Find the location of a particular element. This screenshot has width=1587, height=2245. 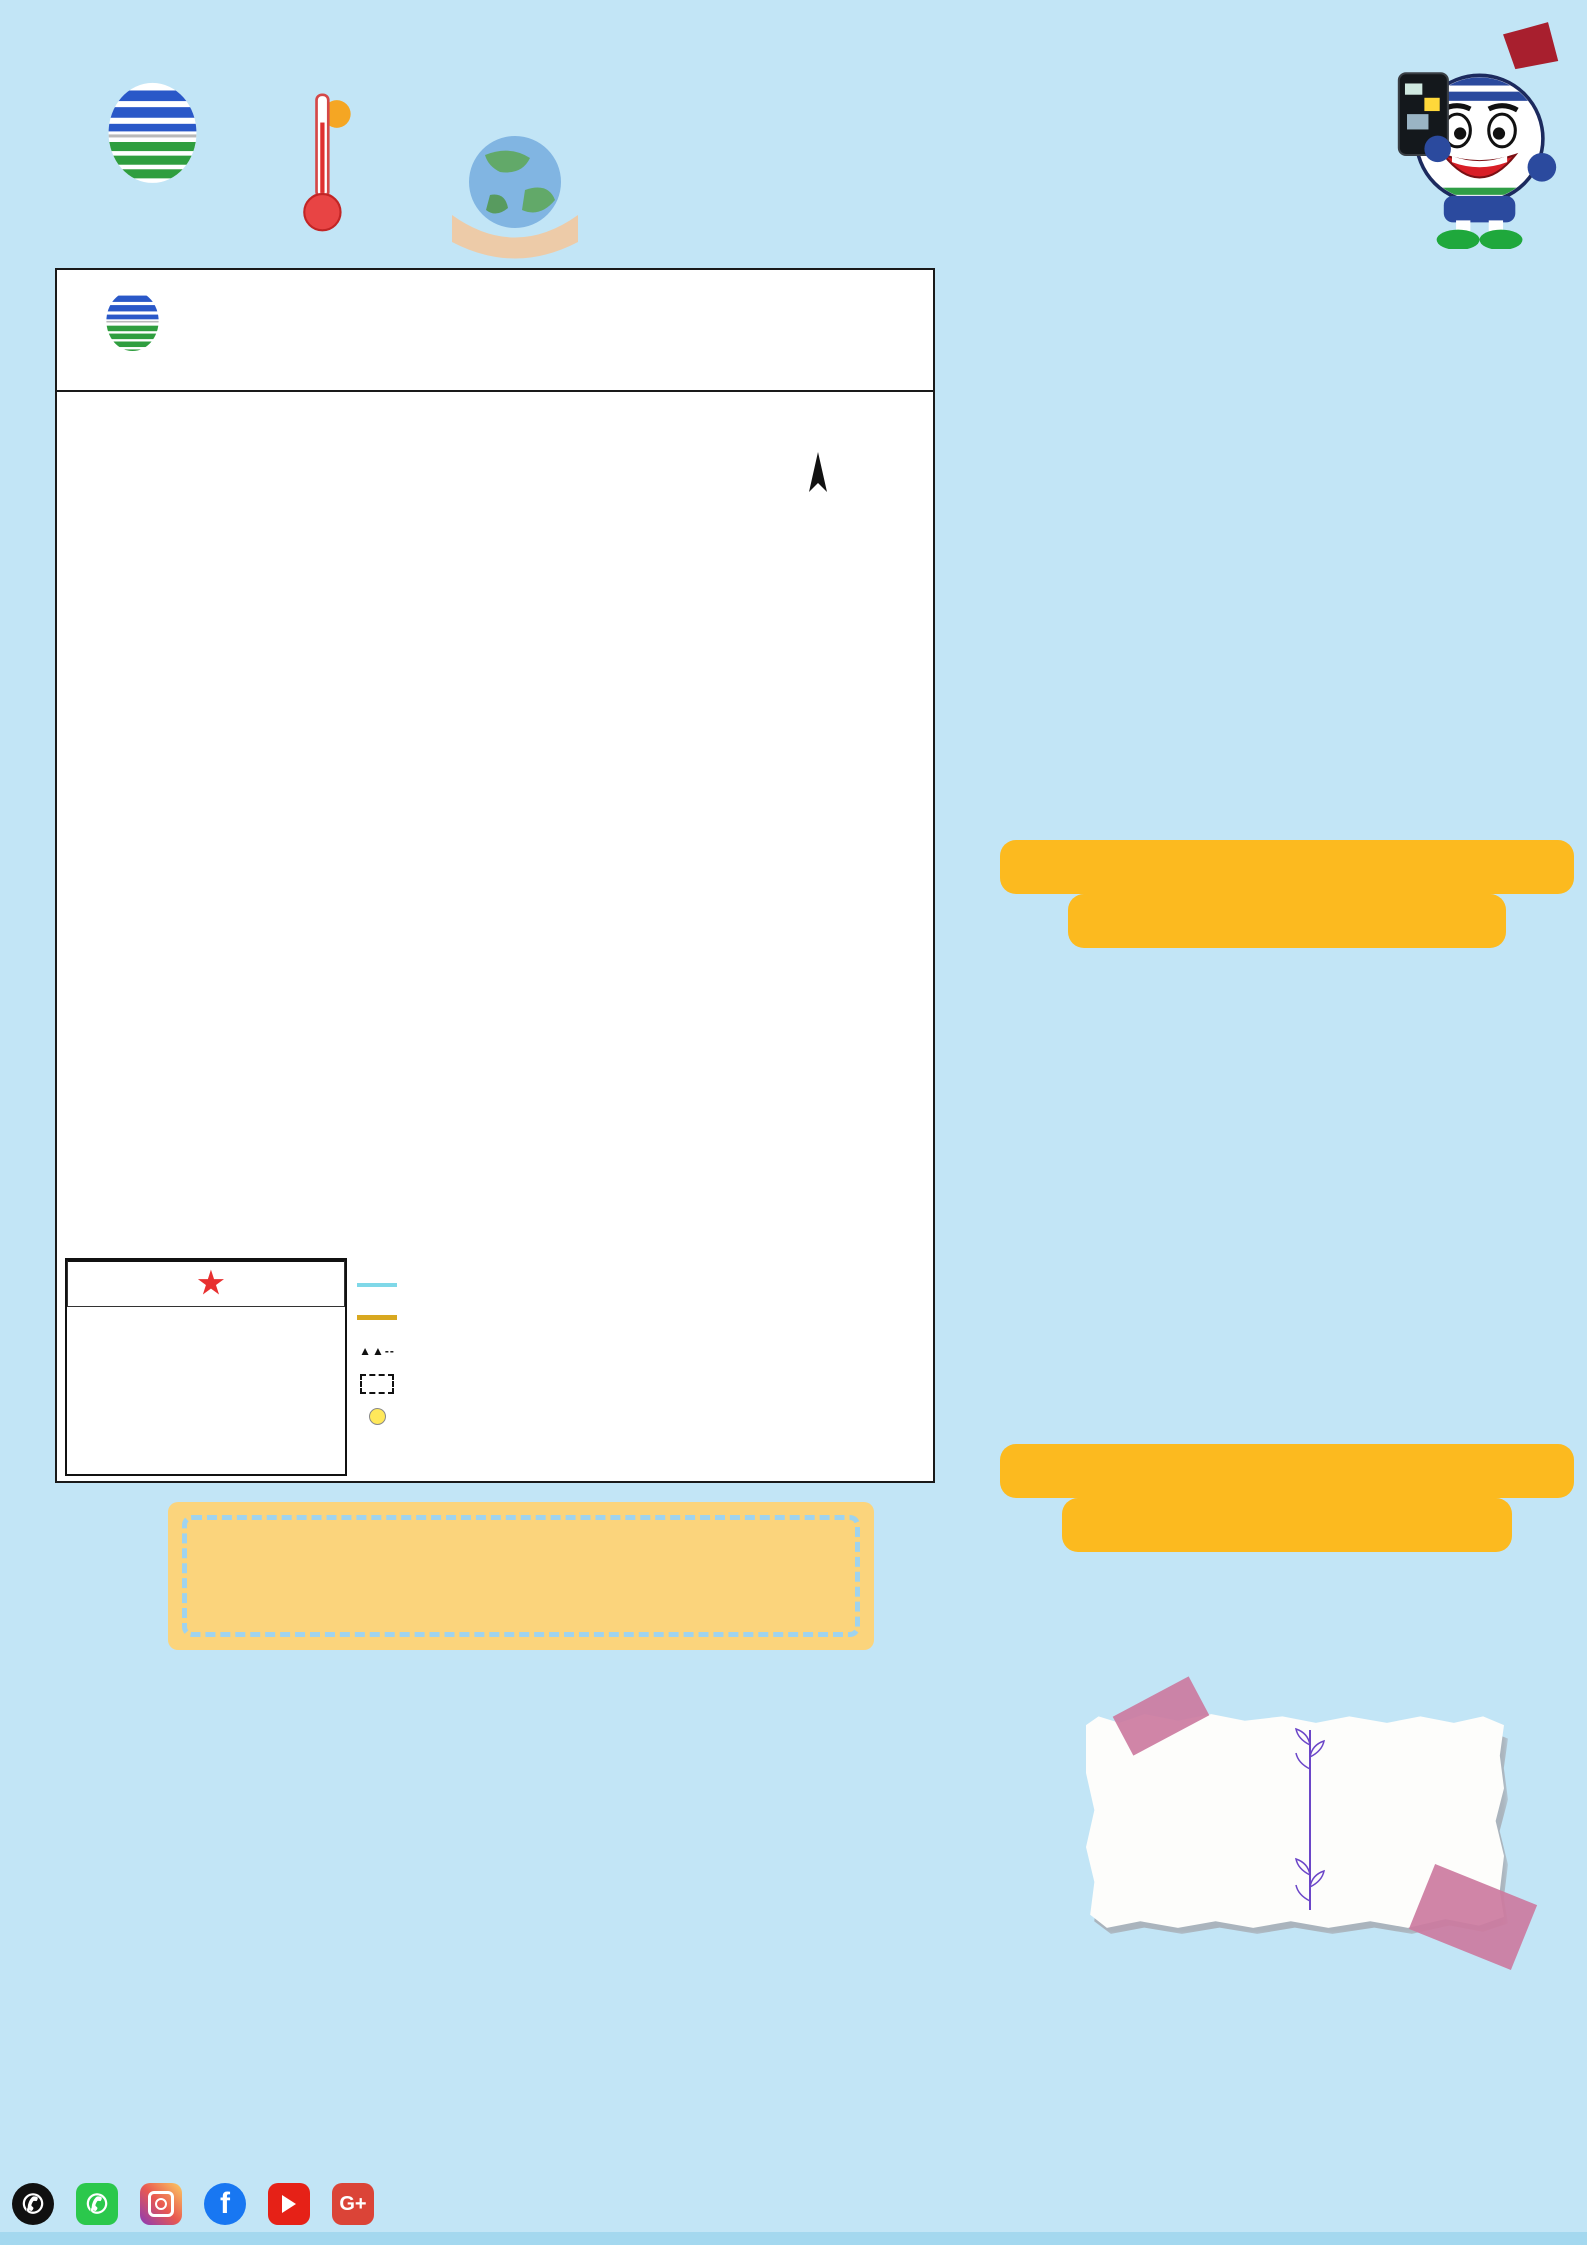

magnitude-depth-table: ★ is located at coordinates (206, 1367).